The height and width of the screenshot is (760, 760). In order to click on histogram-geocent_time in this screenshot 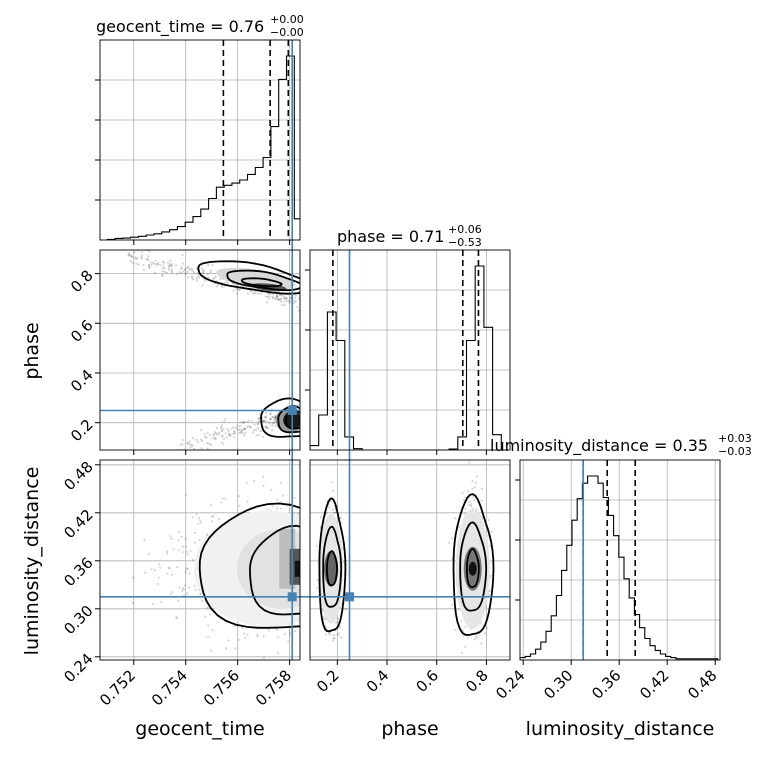, I will do `click(203, 147)`.